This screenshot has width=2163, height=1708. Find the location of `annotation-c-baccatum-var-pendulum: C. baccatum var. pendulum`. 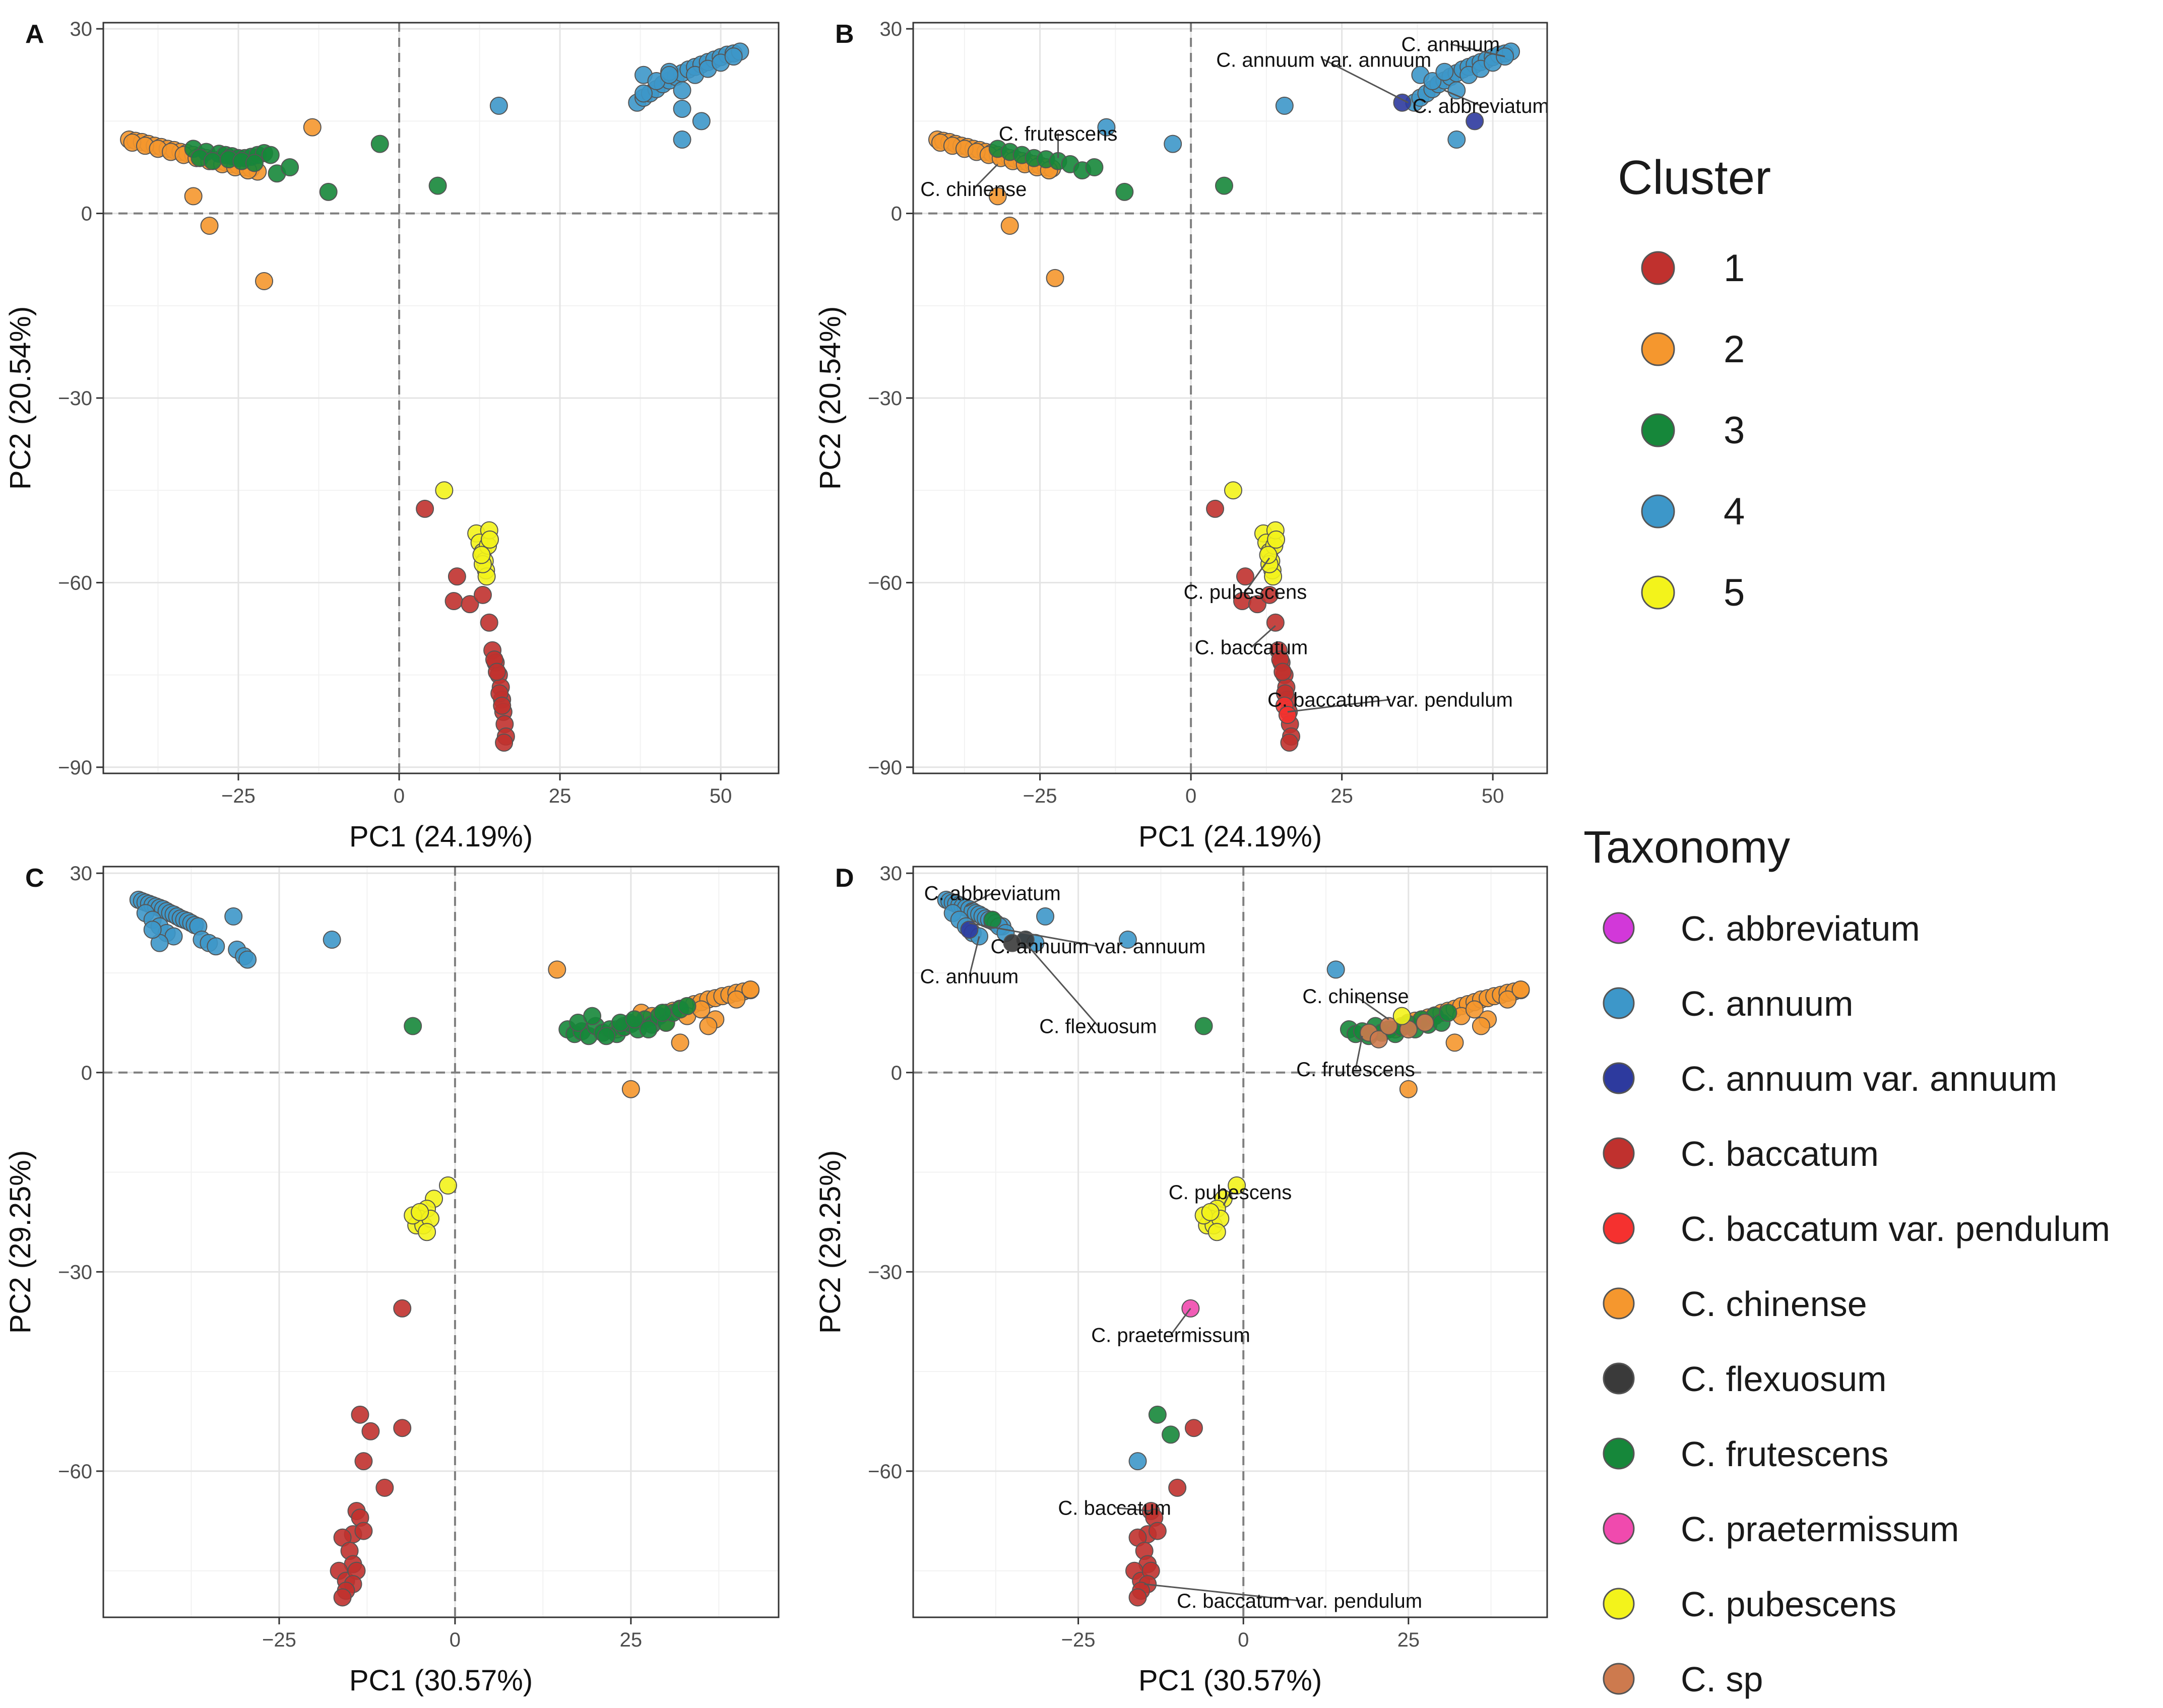

annotation-c-baccatum-var-pendulum: C. baccatum var. pendulum is located at coordinates (1390, 701).